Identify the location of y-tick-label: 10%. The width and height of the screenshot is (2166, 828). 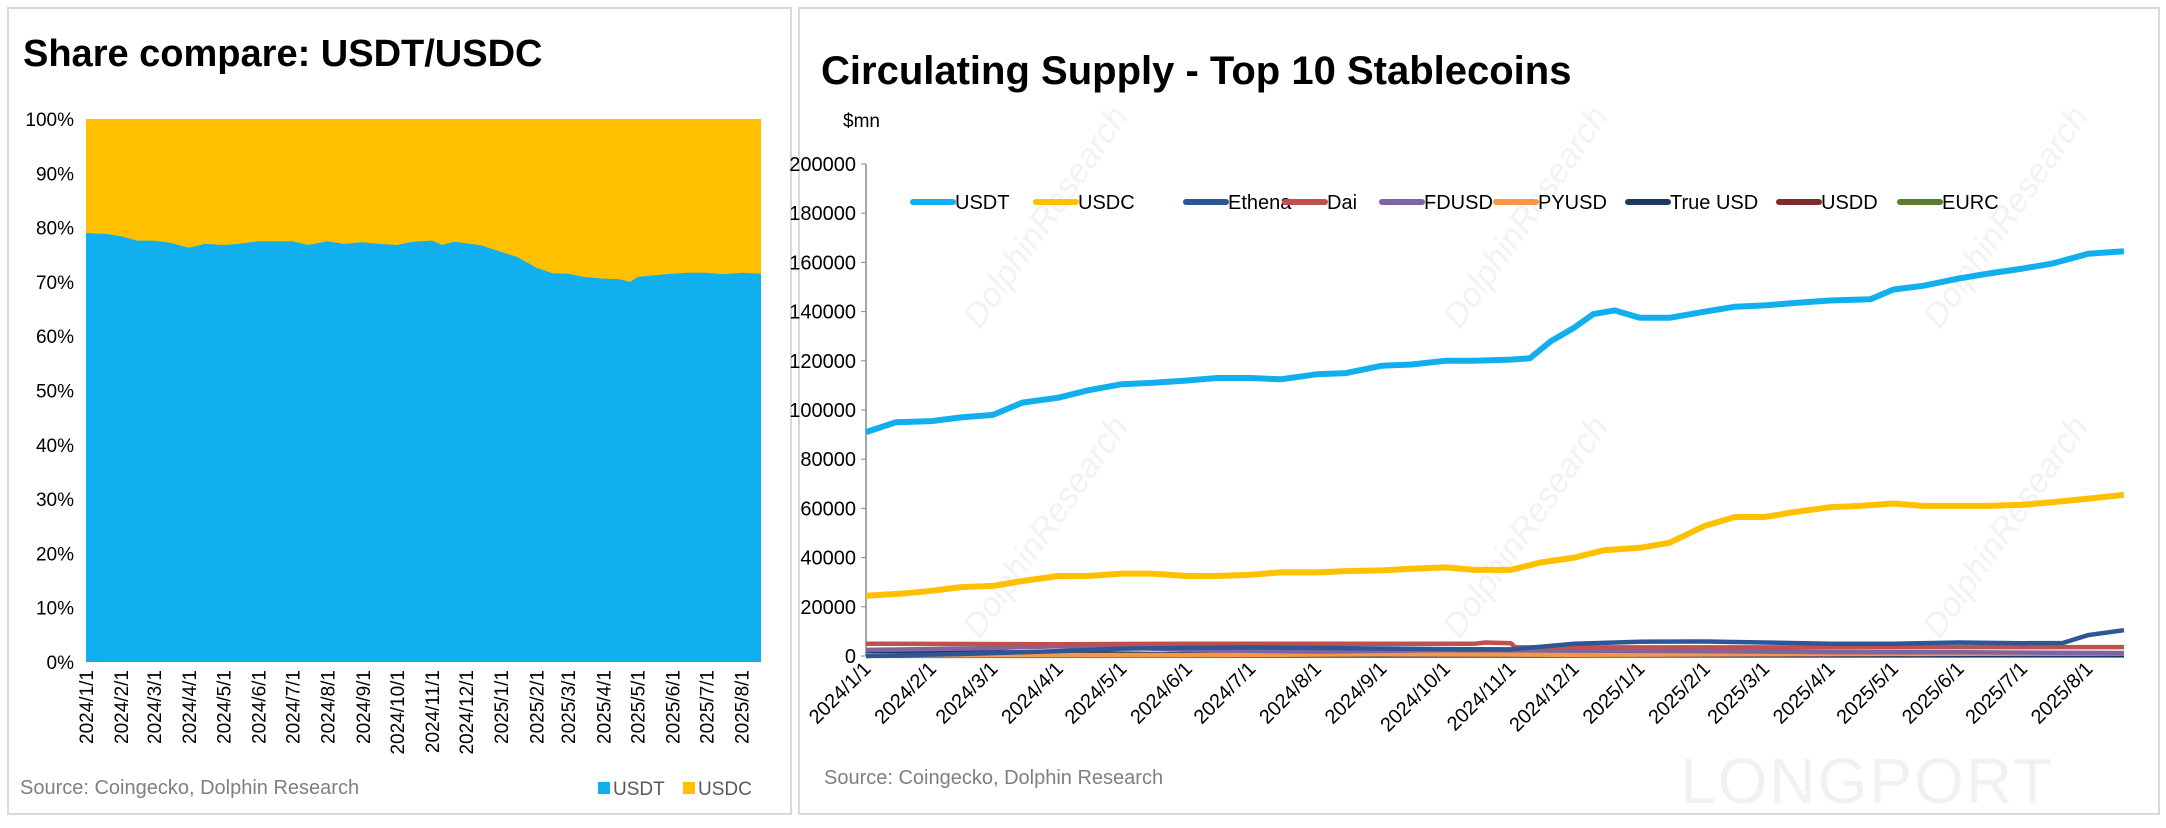
(55, 609).